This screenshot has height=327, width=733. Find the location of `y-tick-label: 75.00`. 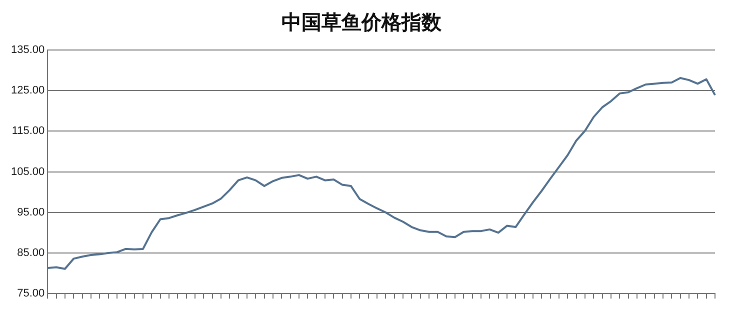

y-tick-label: 75.00 is located at coordinates (31, 294).